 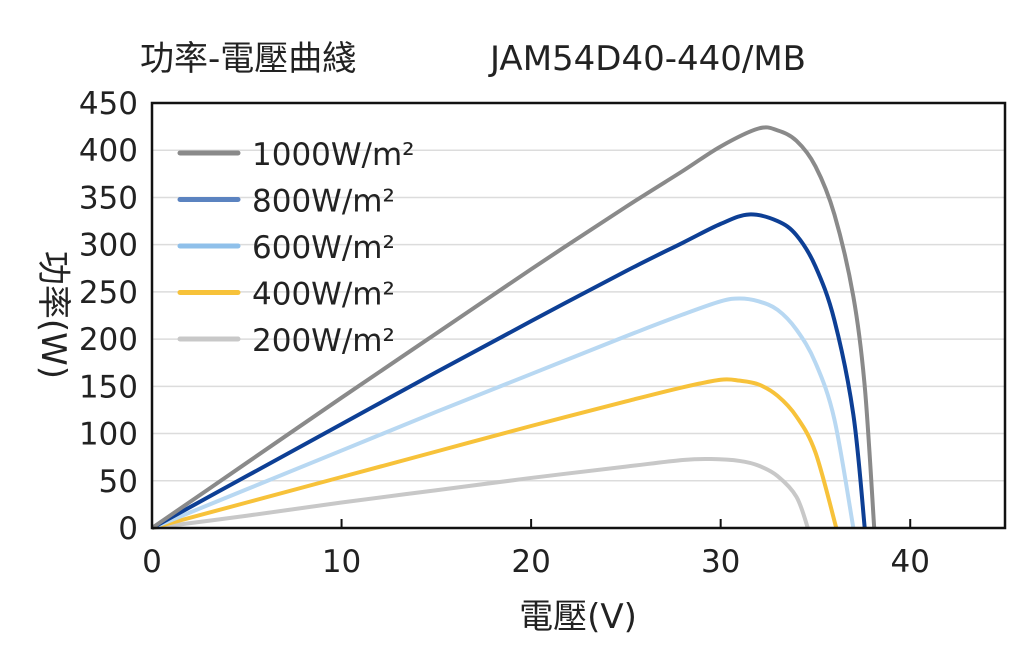 I want to click on chart-title: 功率-電壓曲綫, so click(x=248, y=59).